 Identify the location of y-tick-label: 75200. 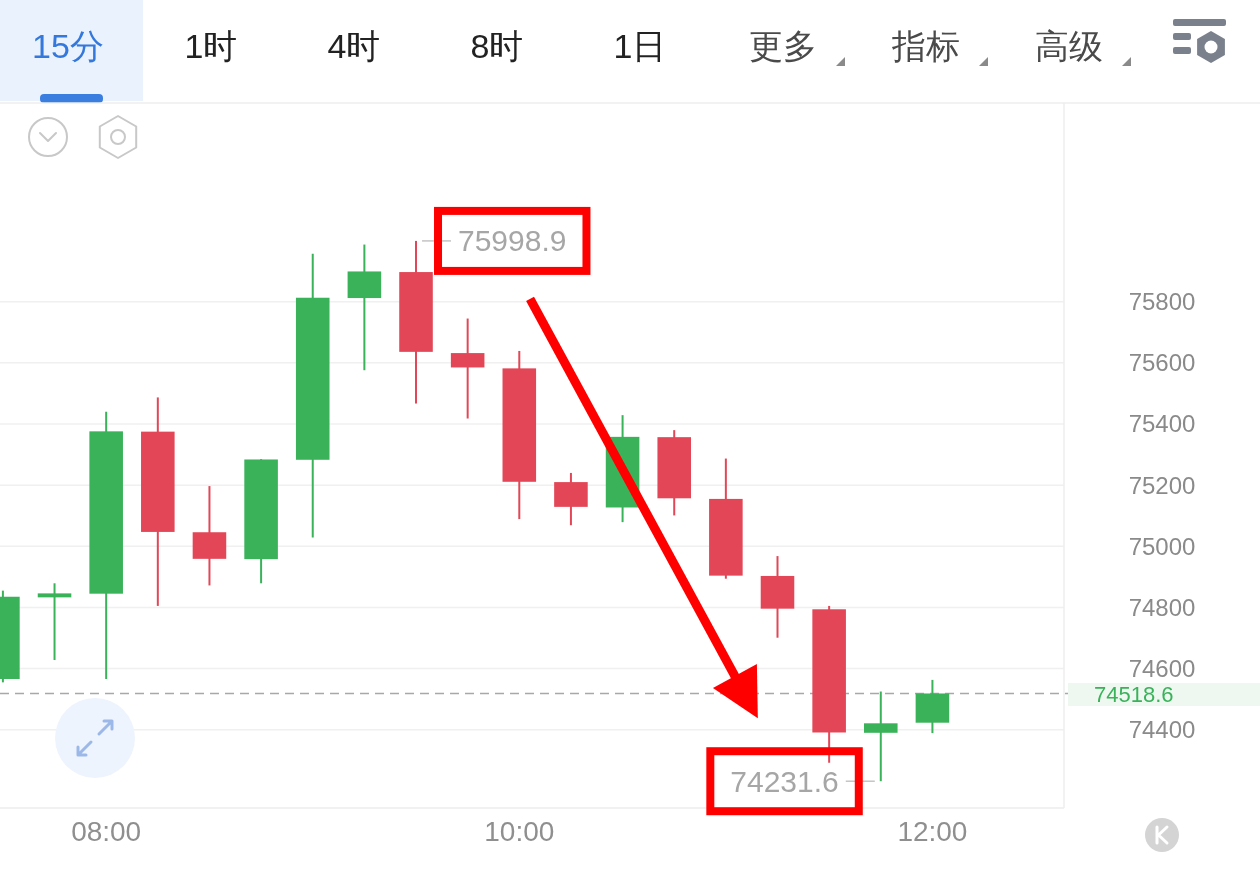
(1162, 485).